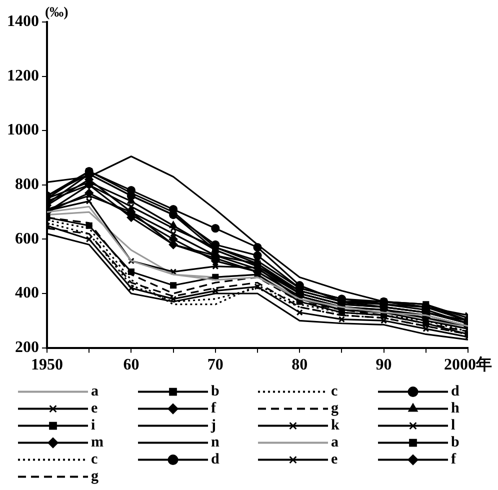 This screenshot has width=498, height=490. I want to click on y-tick-label: 1400, so click(23, 21).